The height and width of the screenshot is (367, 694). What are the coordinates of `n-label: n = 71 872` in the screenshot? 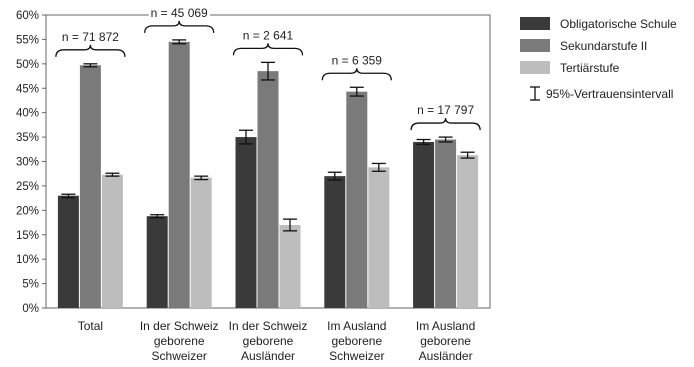 It's located at (90, 37).